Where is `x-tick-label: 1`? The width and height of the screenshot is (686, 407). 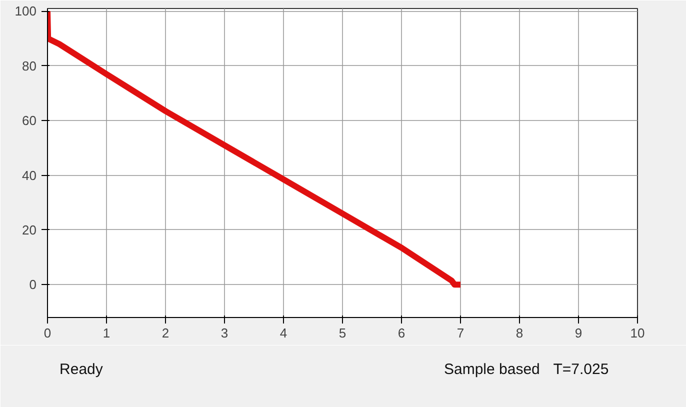
x-tick-label: 1 is located at coordinates (106, 333).